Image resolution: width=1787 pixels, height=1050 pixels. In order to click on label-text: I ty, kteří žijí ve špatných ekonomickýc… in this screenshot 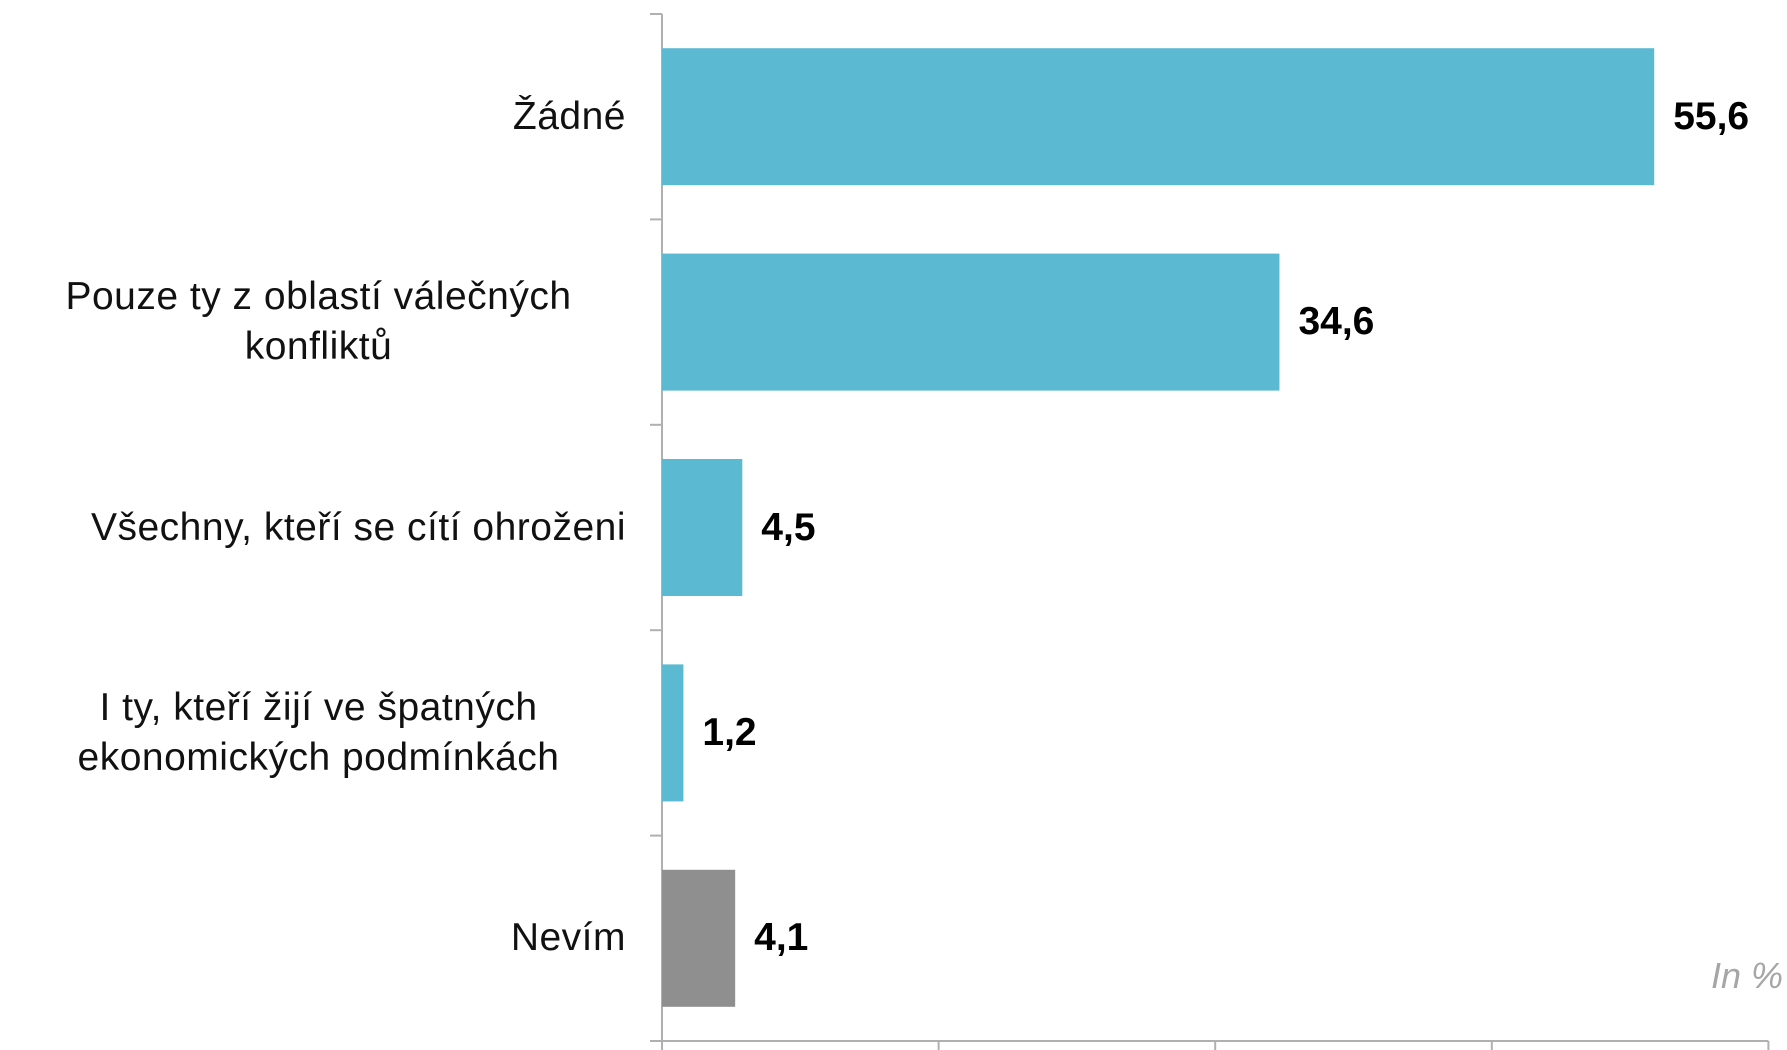, I will do `click(318, 732)`.